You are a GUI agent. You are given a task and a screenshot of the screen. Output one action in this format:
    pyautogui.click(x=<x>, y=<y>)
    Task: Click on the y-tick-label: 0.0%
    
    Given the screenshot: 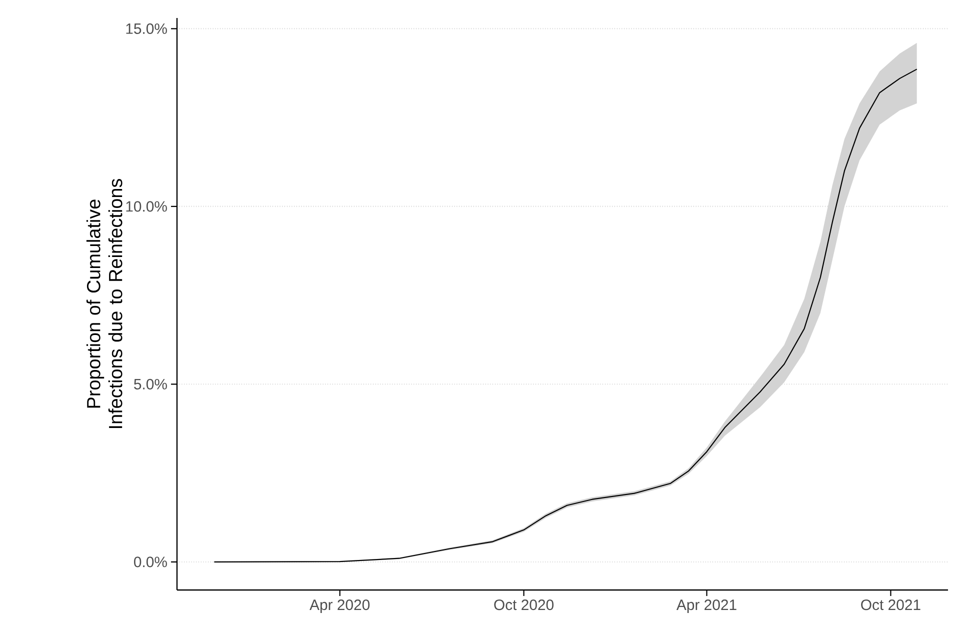 What is the action you would take?
    pyautogui.click(x=150, y=562)
    